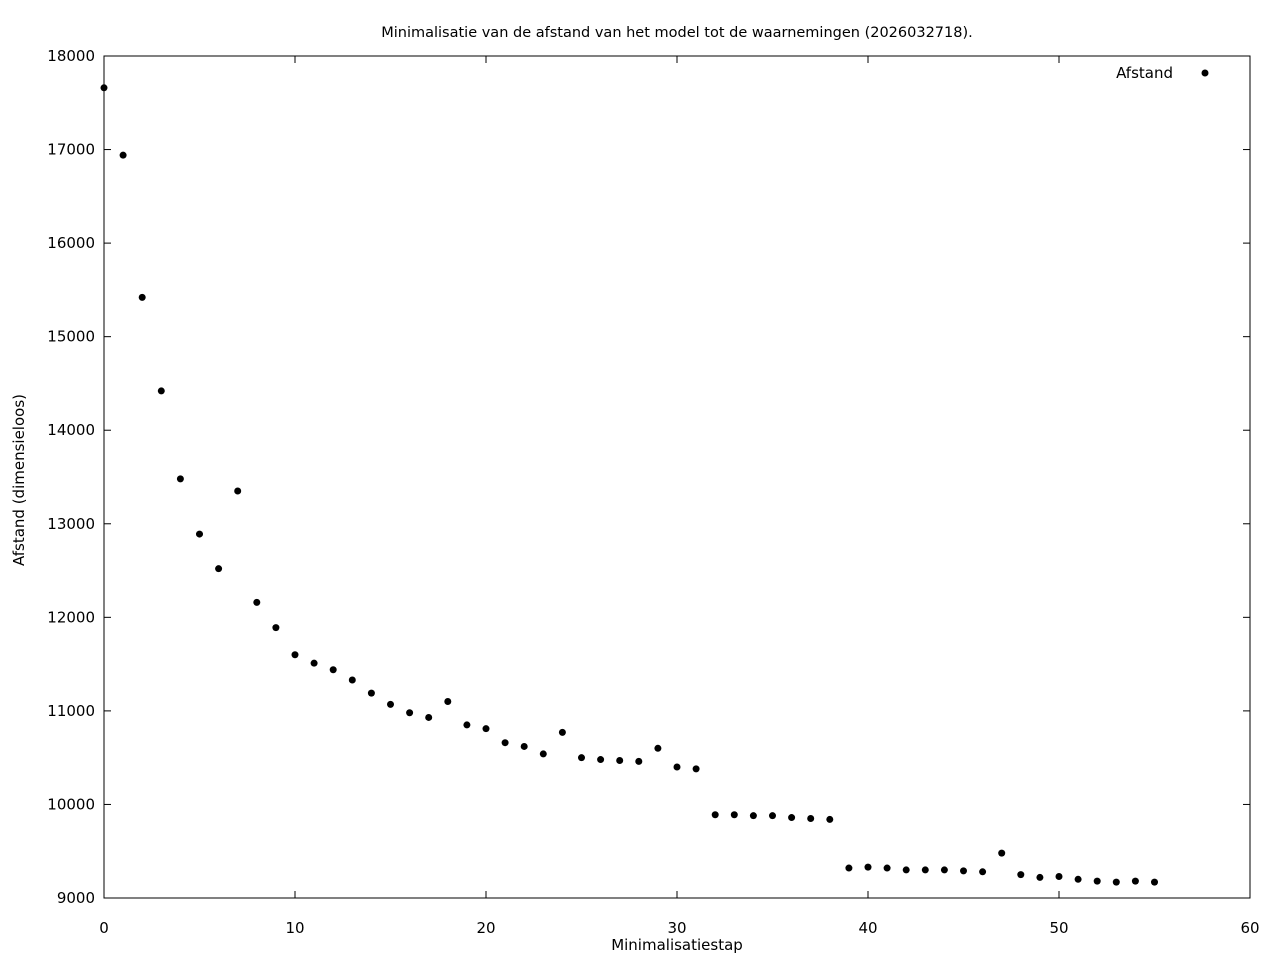 The width and height of the screenshot is (1280, 960). What do you see at coordinates (71, 524) in the screenshot?
I see `y-tick-label: 13000` at bounding box center [71, 524].